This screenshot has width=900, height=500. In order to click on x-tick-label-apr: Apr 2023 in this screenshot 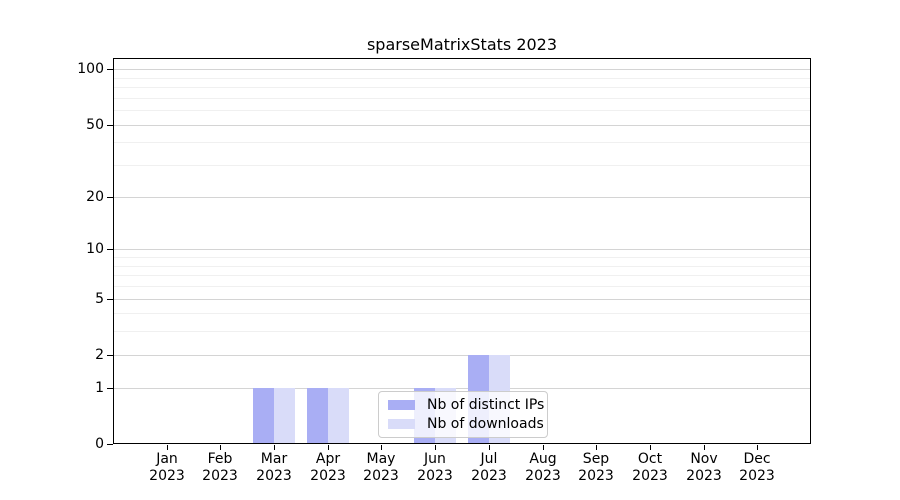, I will do `click(328, 467)`.